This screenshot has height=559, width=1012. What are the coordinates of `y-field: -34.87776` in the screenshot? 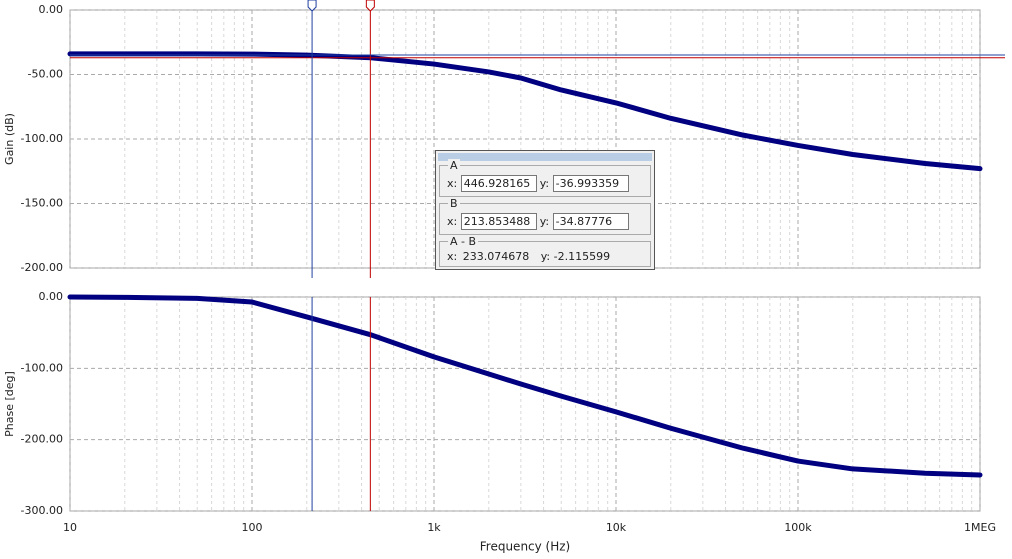 It's located at (590, 221).